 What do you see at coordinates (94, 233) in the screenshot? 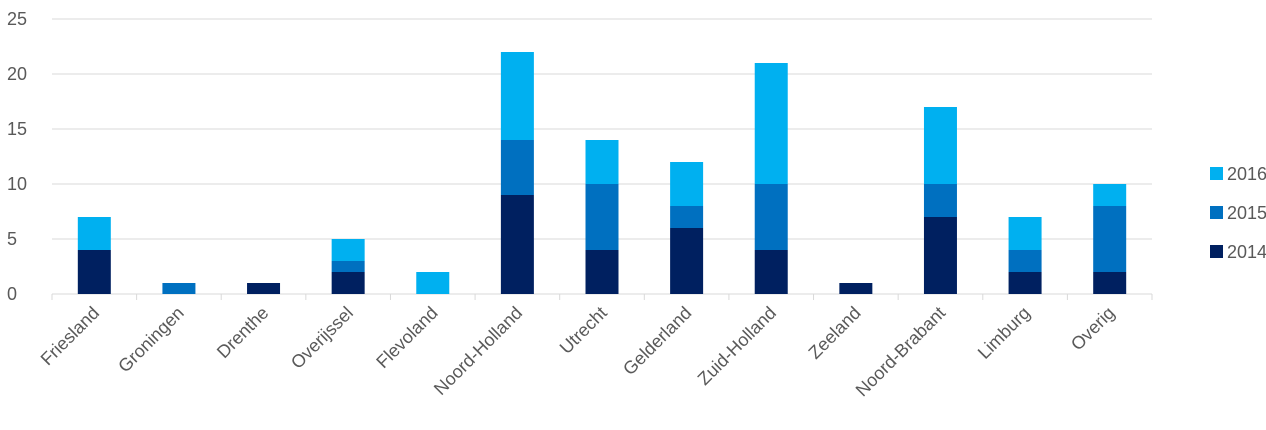
I see `bar-2016-friesland` at bounding box center [94, 233].